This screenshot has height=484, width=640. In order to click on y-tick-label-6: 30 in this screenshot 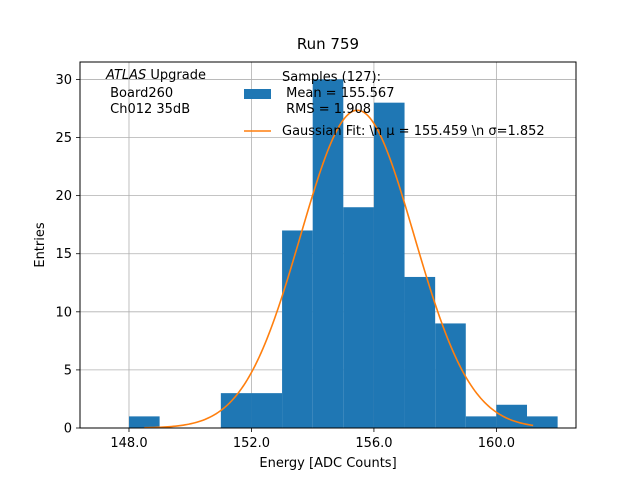, I will do `click(63, 80)`.